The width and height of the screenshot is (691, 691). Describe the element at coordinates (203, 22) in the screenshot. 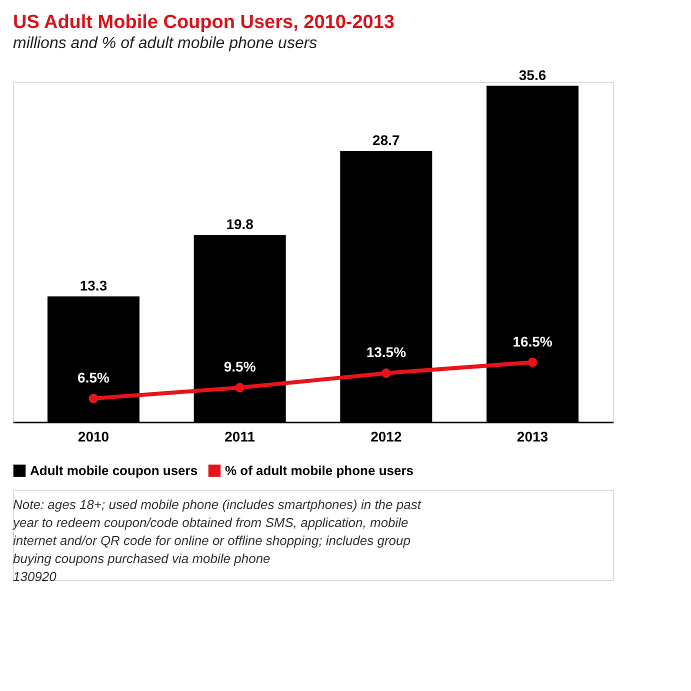

I see `chart-title: US Adult Mobile Coupon Users, 2010-2013` at that location.